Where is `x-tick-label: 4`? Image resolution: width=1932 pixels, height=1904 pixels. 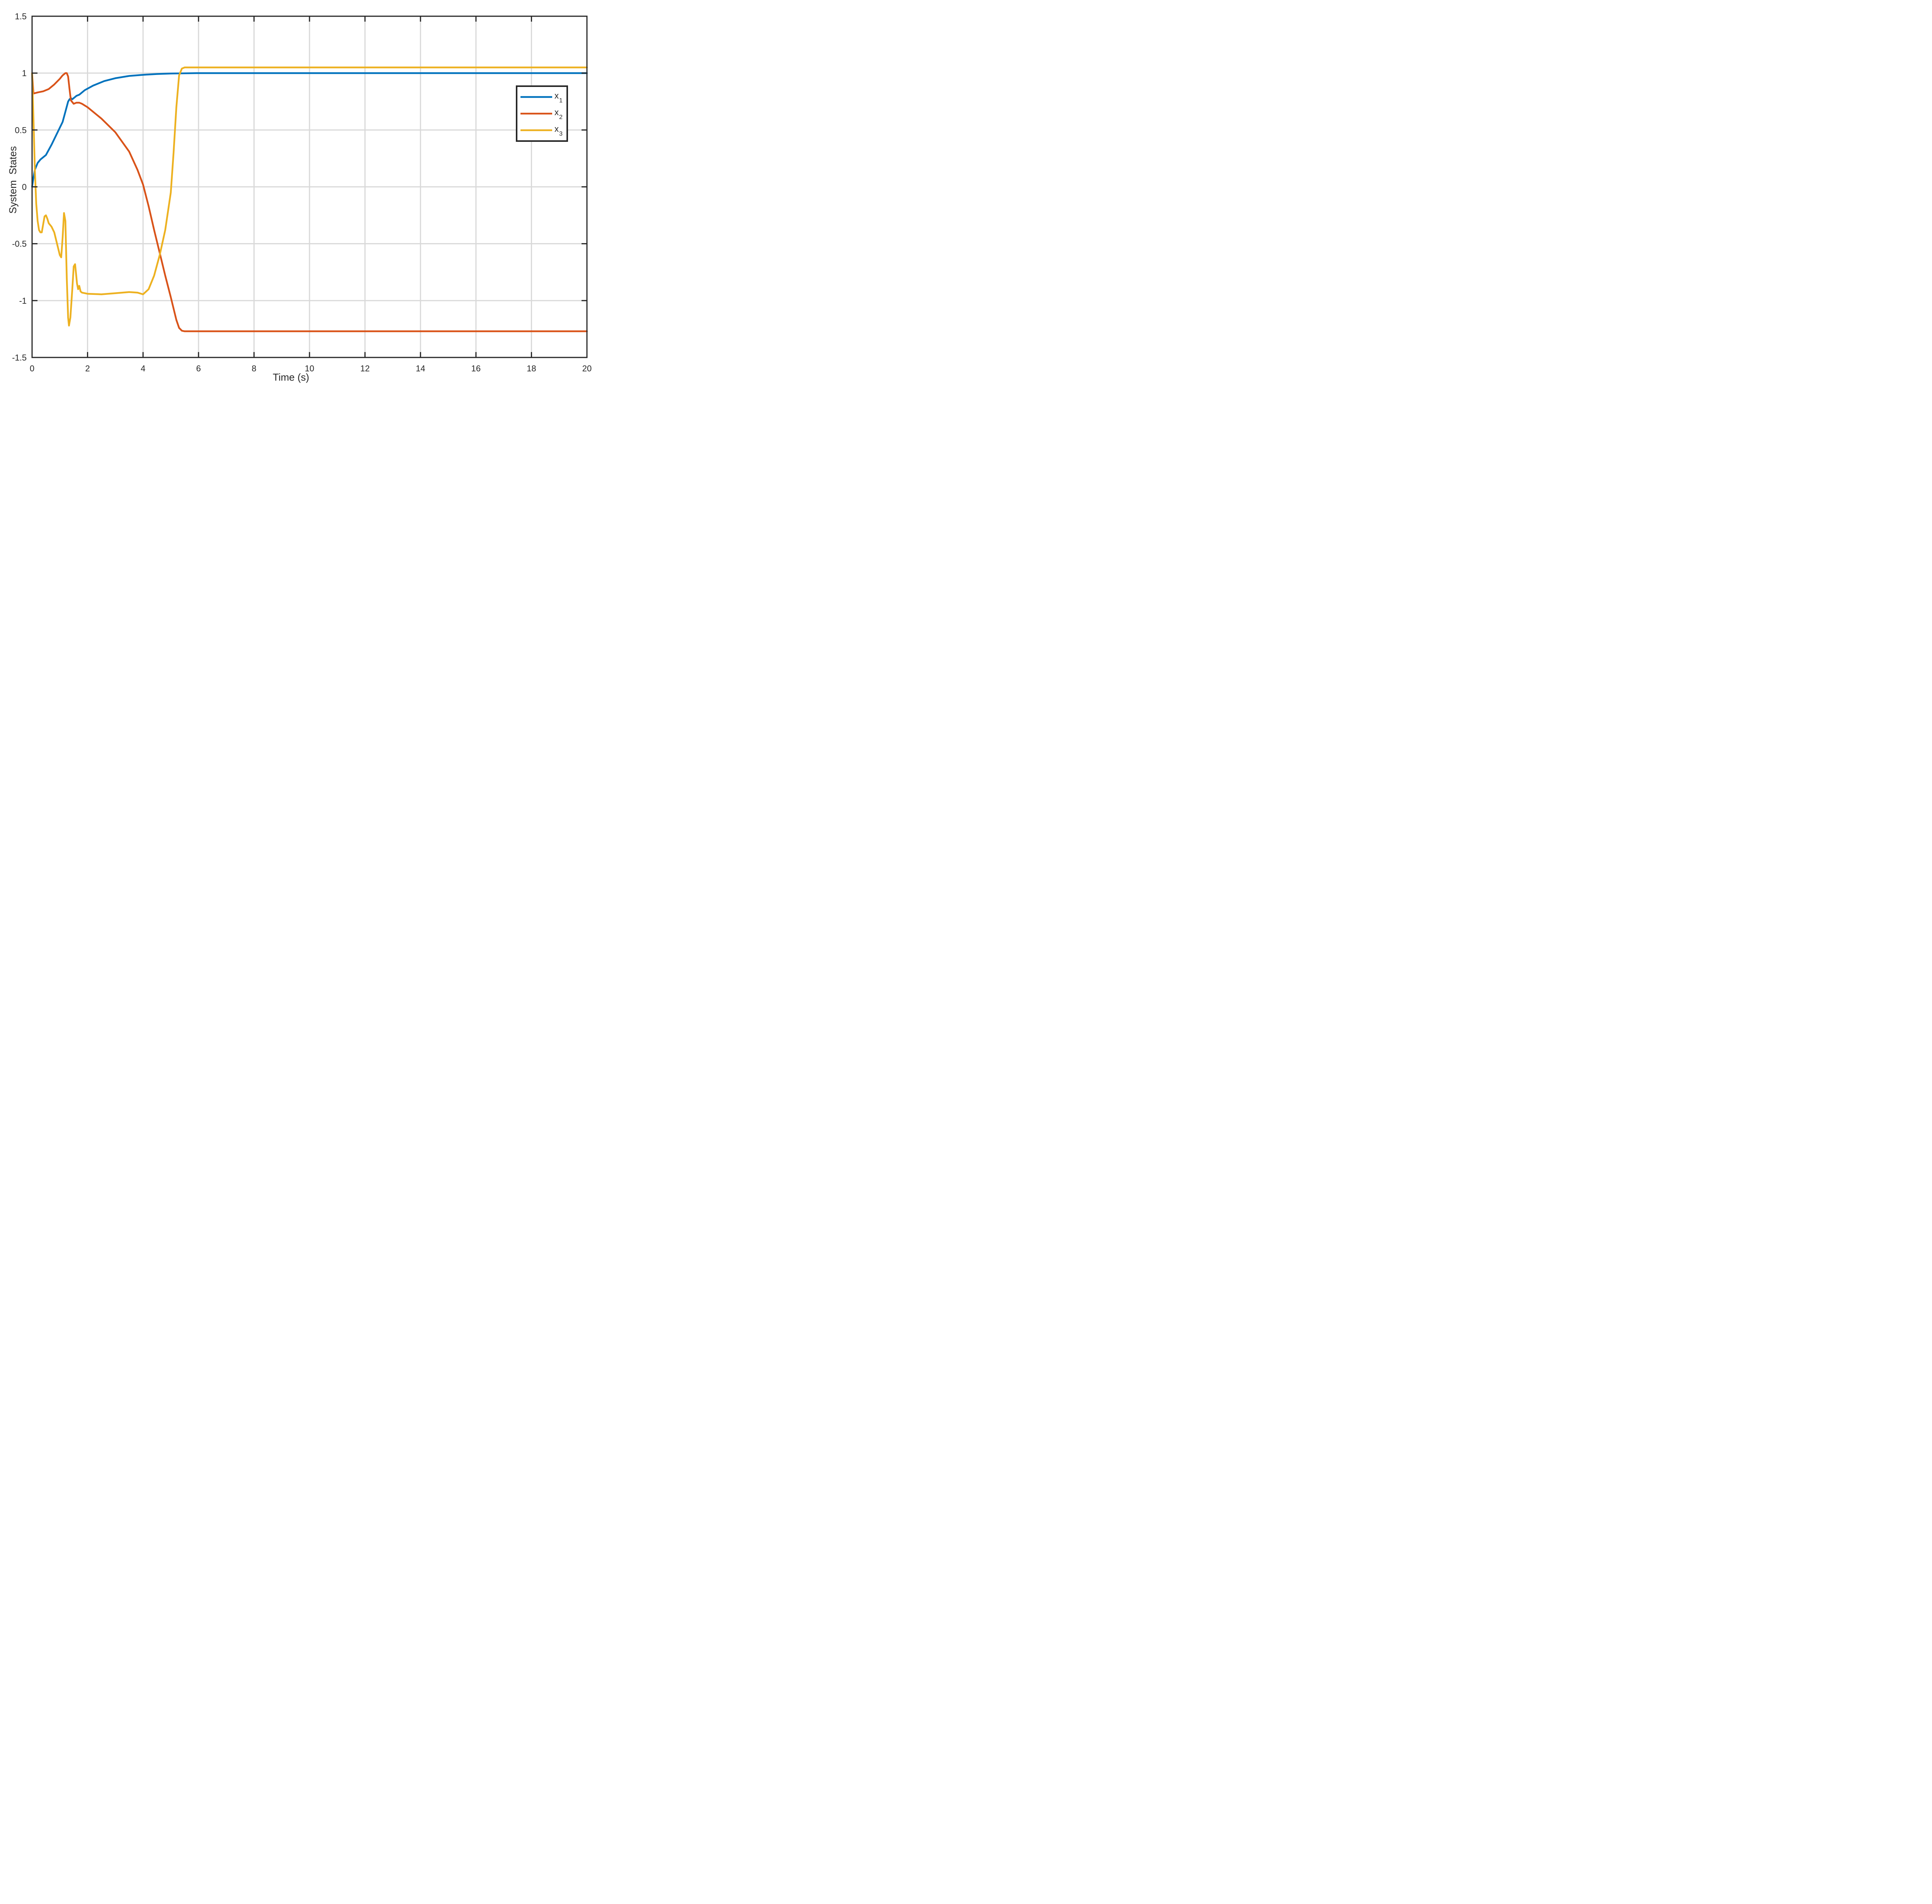 x-tick-label: 4 is located at coordinates (143, 368).